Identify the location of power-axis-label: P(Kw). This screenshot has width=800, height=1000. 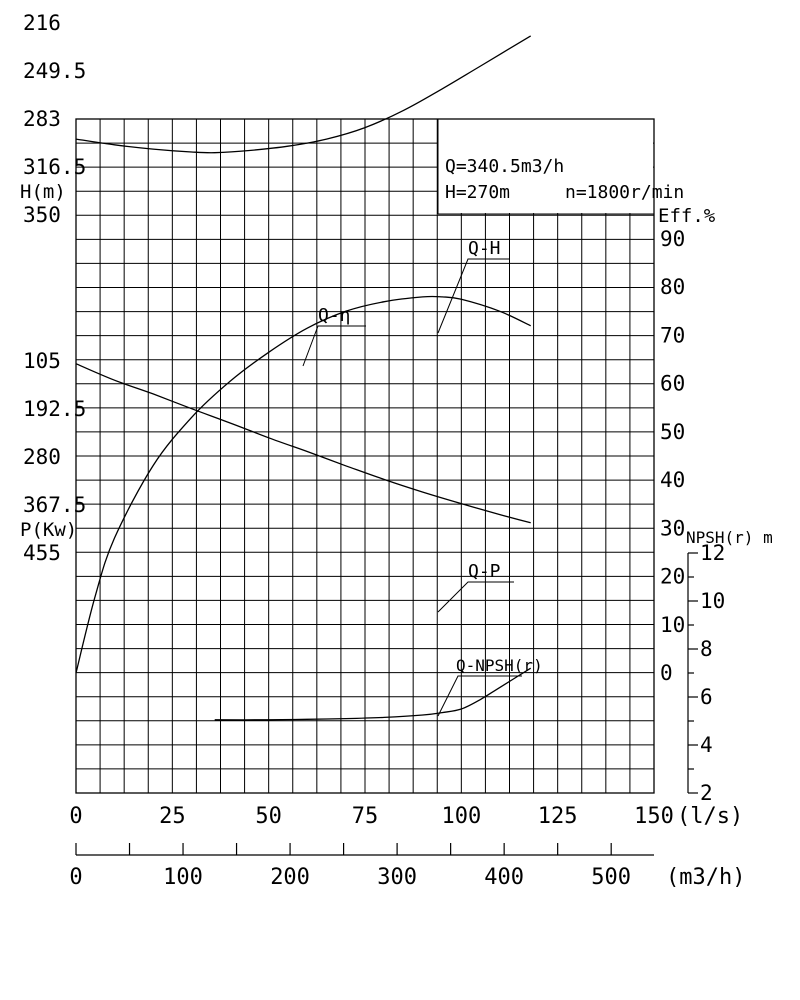
(48, 530).